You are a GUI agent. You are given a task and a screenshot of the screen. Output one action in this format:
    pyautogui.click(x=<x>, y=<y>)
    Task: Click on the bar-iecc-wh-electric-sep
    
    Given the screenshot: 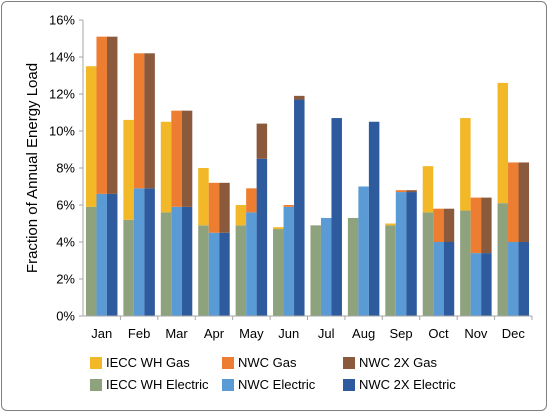 What is the action you would take?
    pyautogui.click(x=390, y=270)
    